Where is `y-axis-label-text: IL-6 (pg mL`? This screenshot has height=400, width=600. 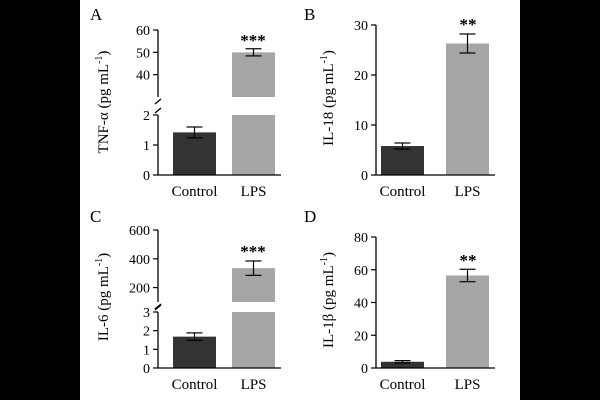 y-axis-label-text: IL-6 (pg mL is located at coordinates (104, 303).